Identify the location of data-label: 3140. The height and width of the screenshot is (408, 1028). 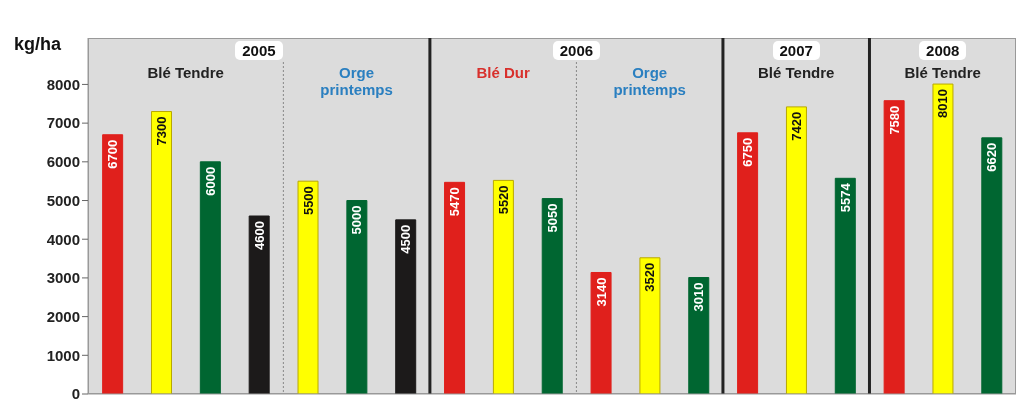
(601, 292).